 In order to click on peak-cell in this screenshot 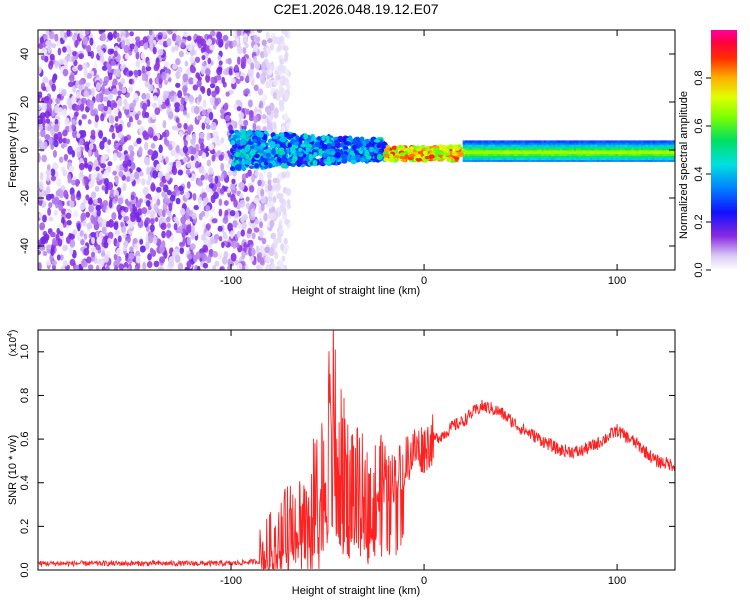, I will do `click(436, 149)`.